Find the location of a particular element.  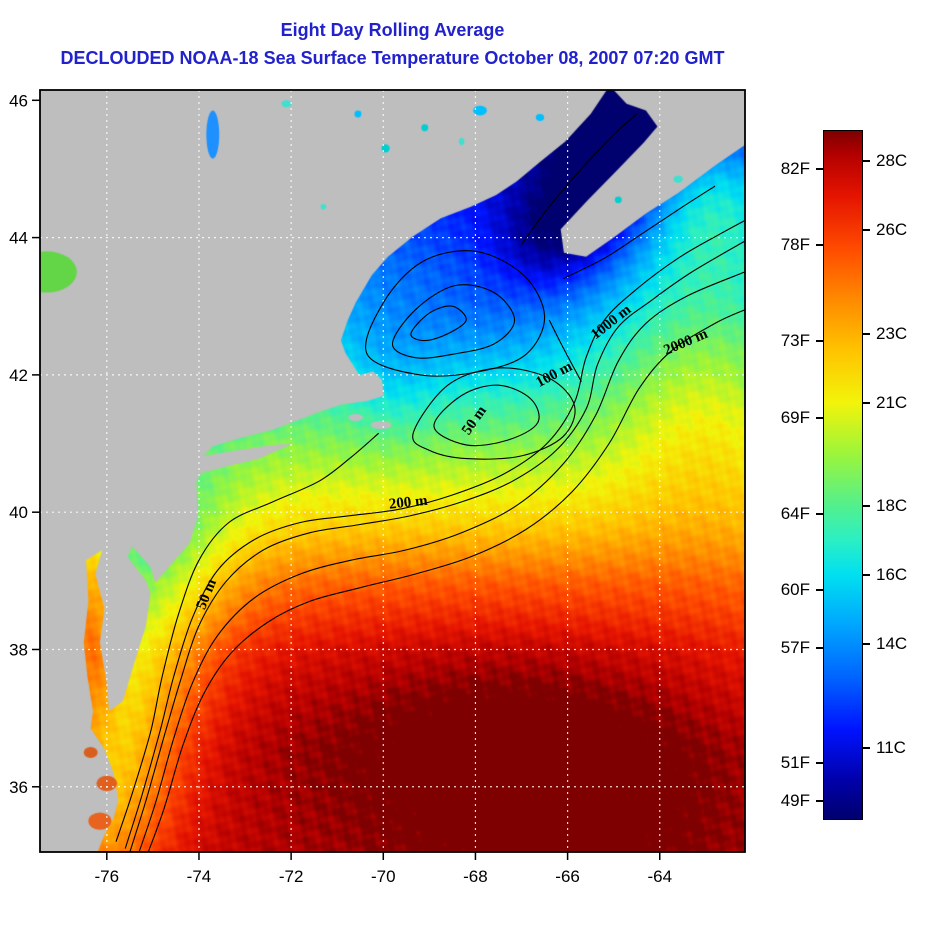

y-tick-label: 44 is located at coordinates (18, 238).